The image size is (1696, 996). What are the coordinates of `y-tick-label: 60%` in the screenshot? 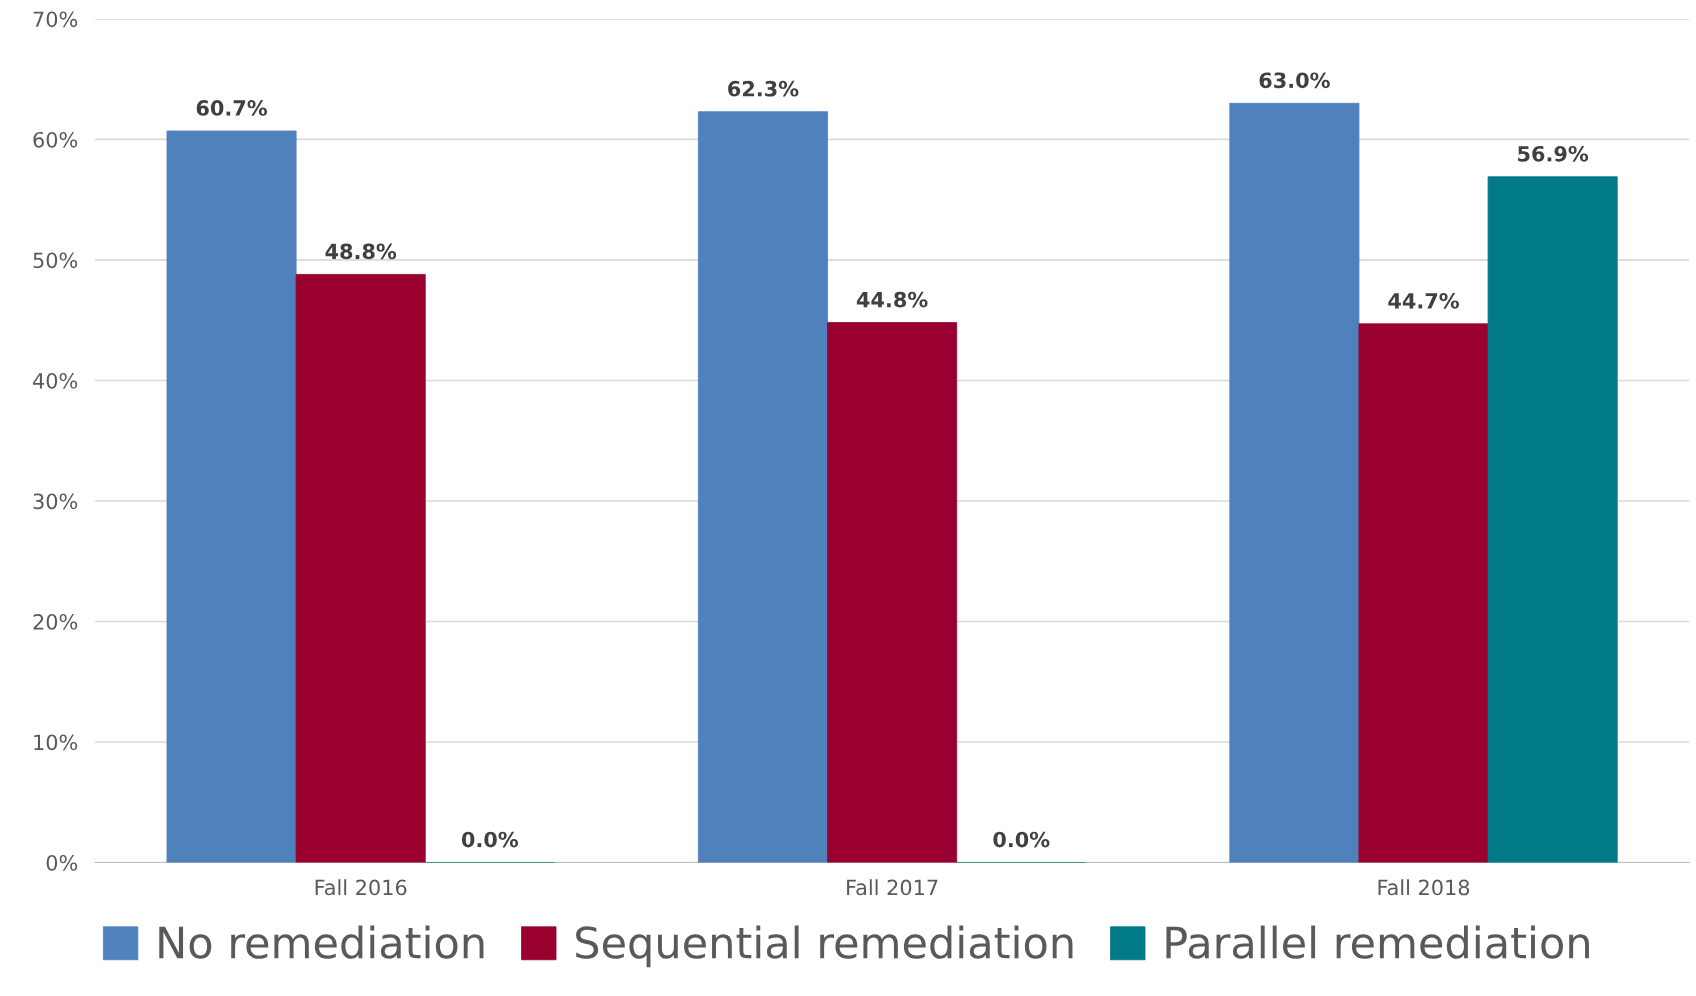 It's located at (55, 139).